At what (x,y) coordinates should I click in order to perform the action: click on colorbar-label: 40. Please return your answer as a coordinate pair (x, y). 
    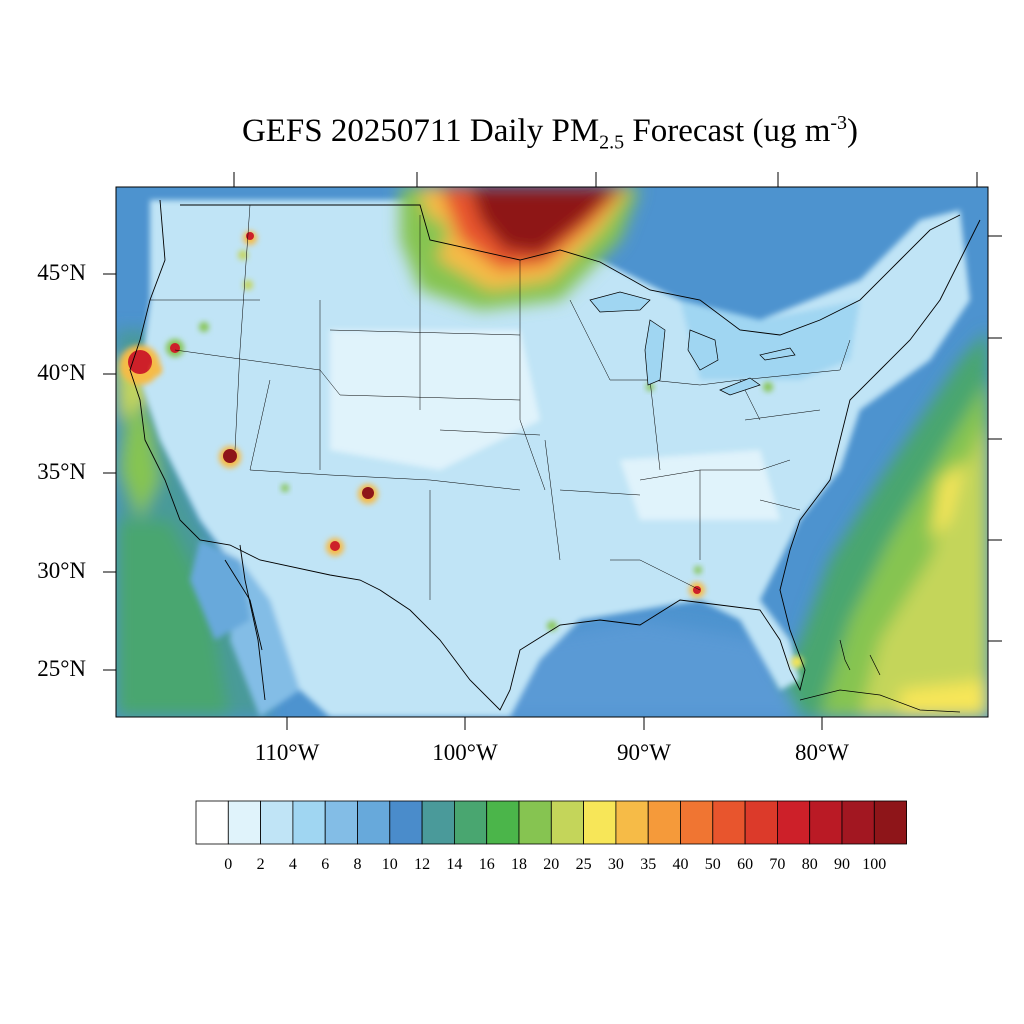
    Looking at the image, I should click on (680, 864).